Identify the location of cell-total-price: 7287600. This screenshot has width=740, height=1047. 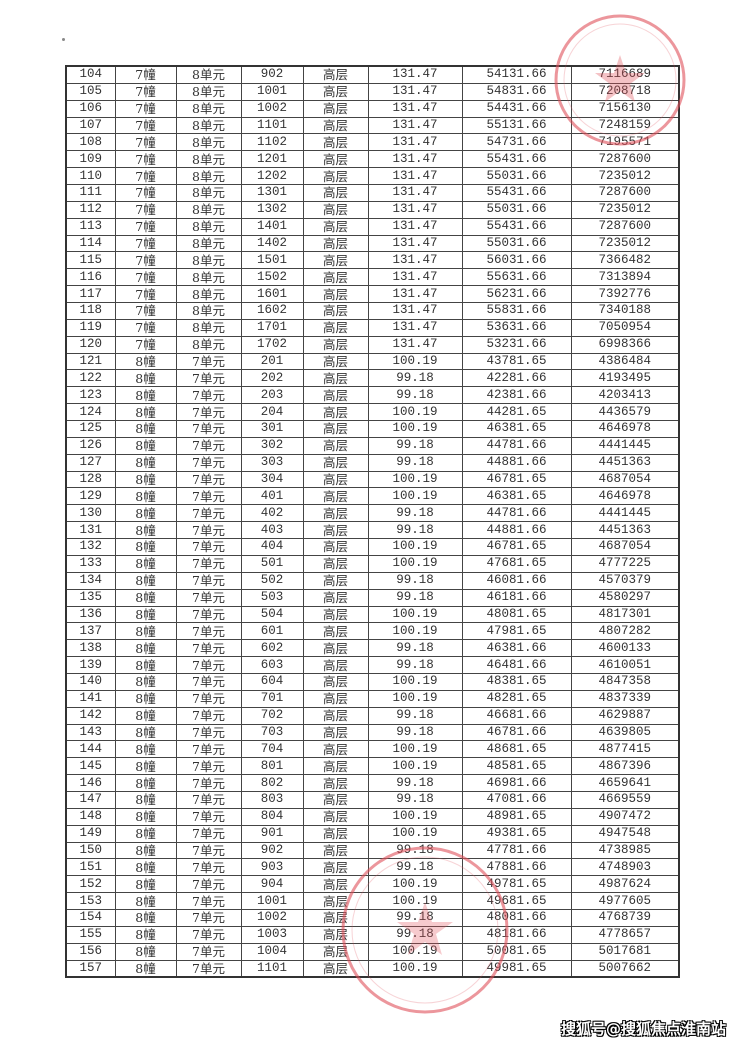
(625, 226).